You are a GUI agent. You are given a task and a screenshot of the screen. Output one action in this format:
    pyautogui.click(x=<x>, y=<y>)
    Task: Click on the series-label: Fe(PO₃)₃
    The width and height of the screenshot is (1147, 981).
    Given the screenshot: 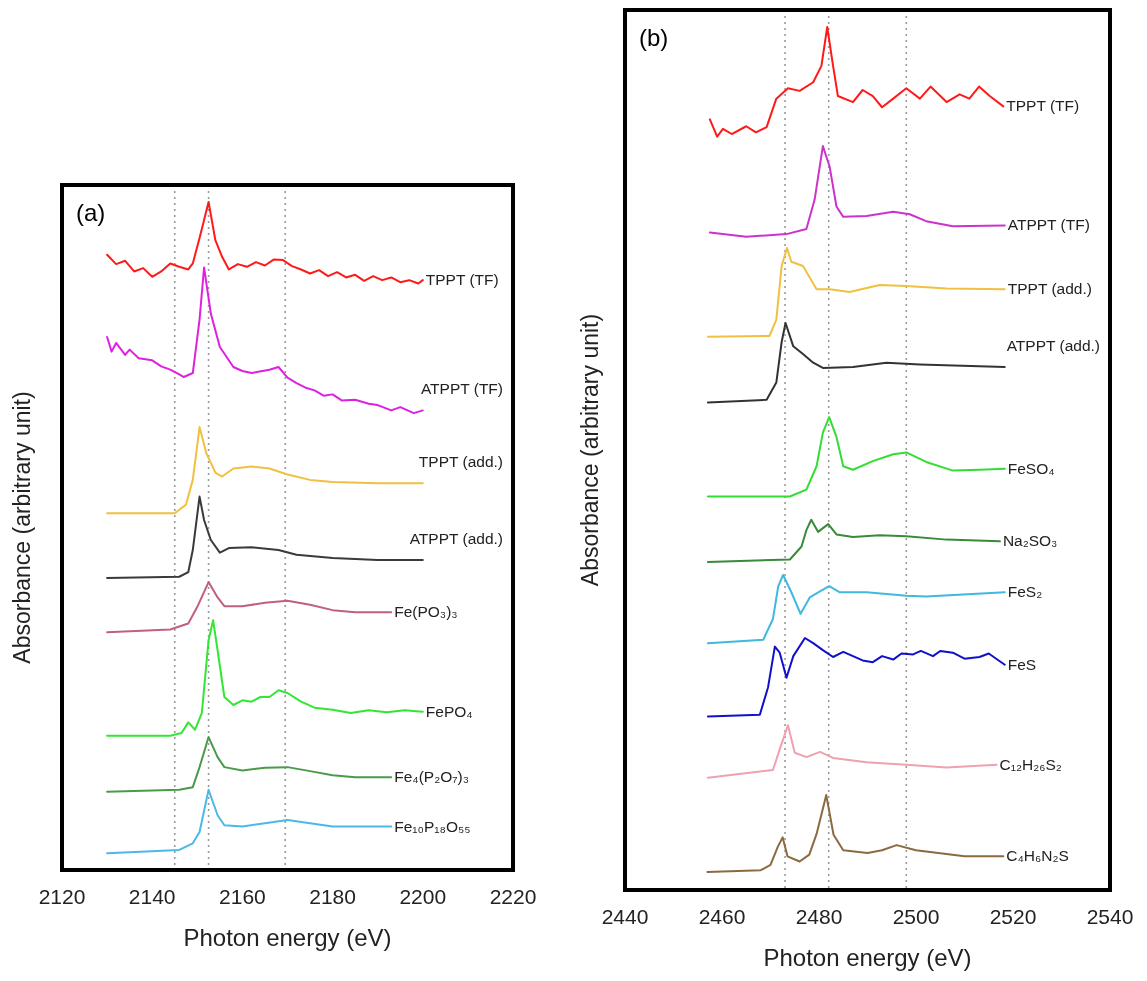 What is the action you would take?
    pyautogui.click(x=426, y=612)
    